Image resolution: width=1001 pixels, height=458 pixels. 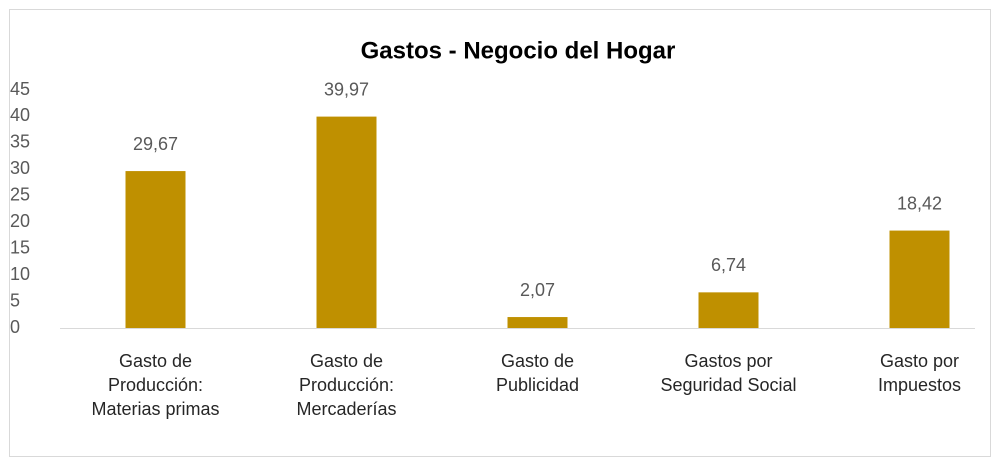 What do you see at coordinates (20, 89) in the screenshot?
I see `y-tick-label: 45` at bounding box center [20, 89].